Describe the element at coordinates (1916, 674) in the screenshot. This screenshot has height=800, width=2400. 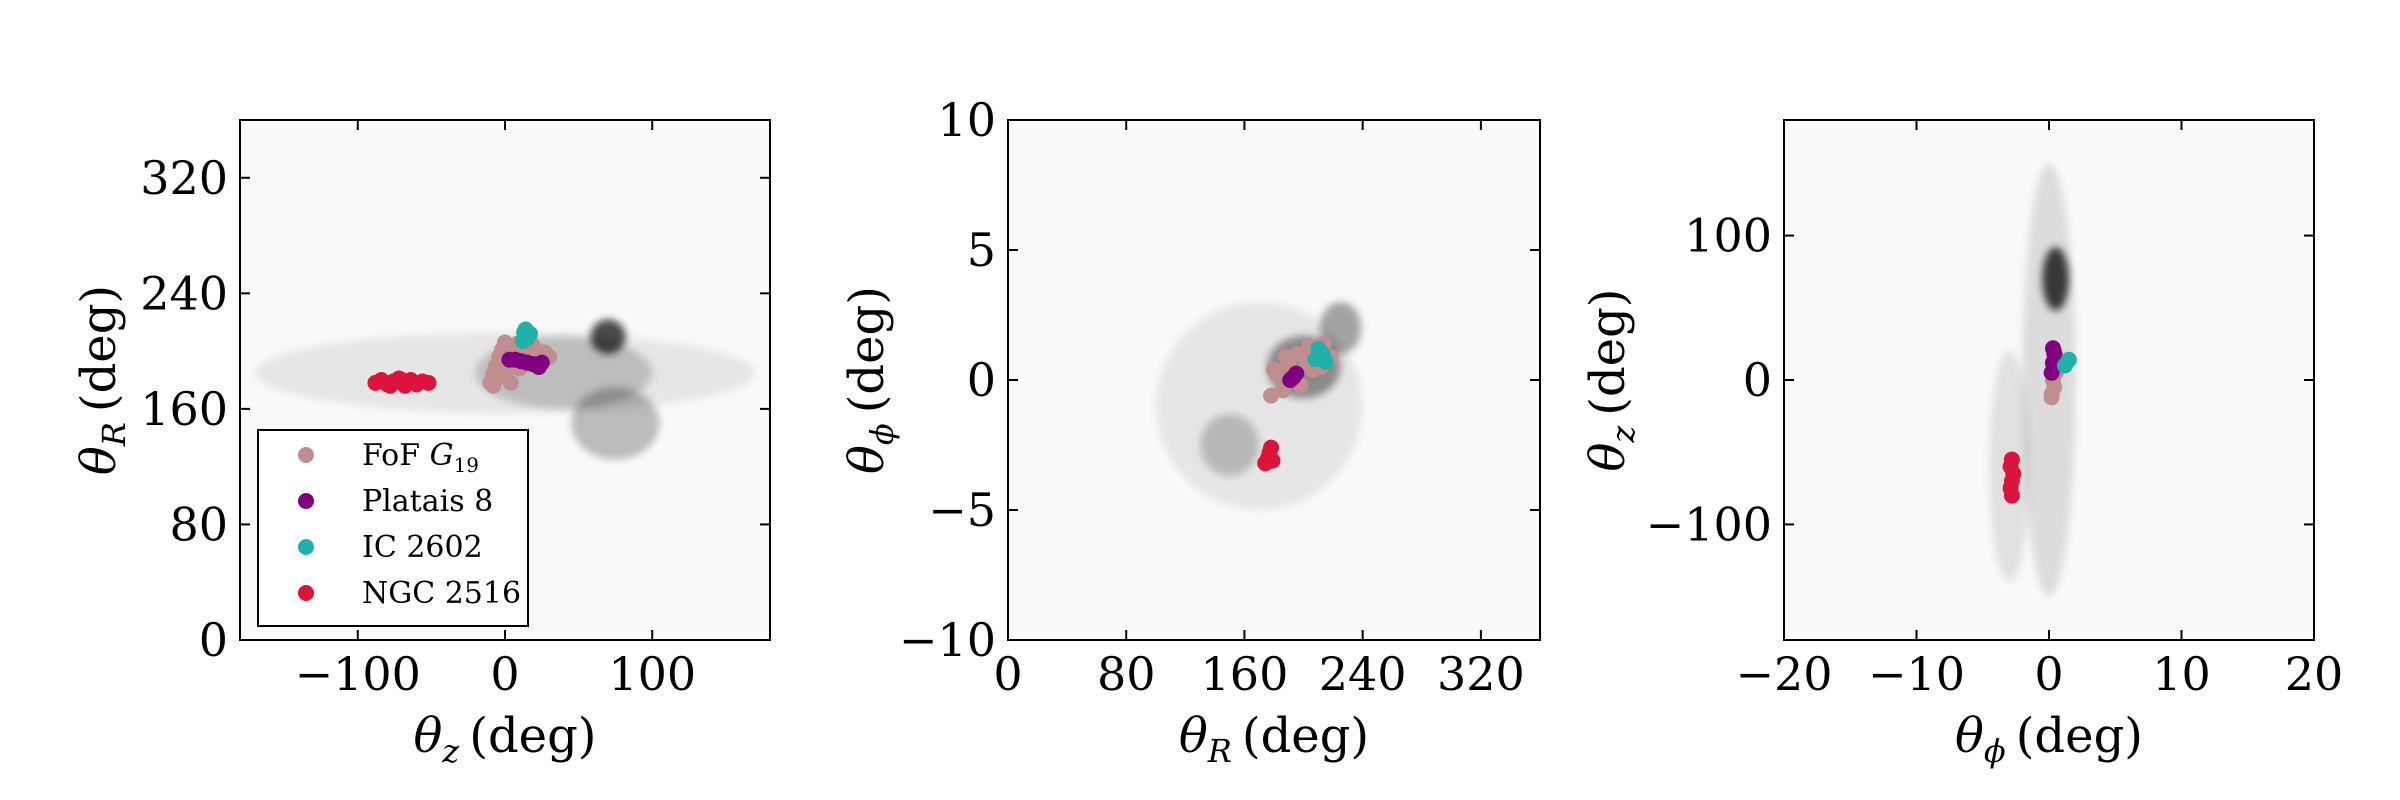
I see `x-tick-label: −10` at that location.